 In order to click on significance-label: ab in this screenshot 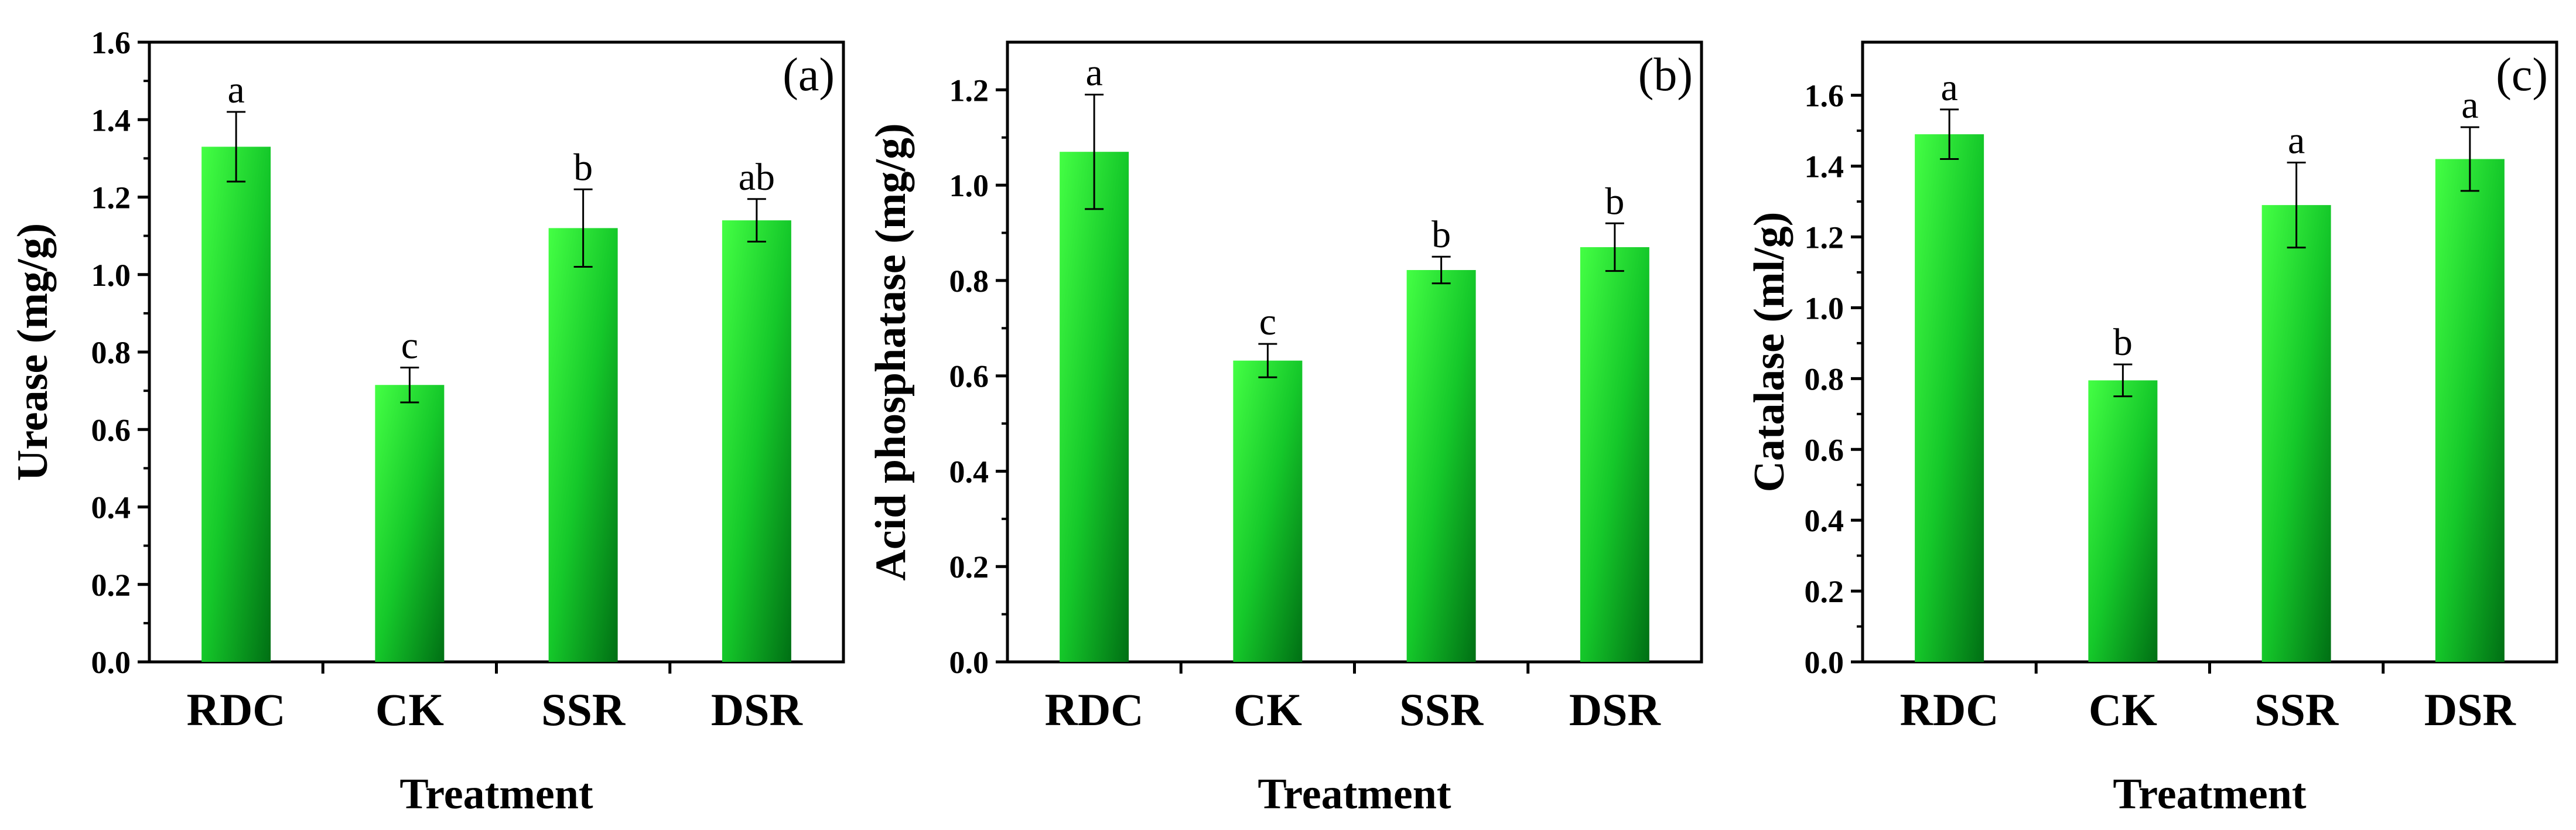, I will do `click(757, 178)`.